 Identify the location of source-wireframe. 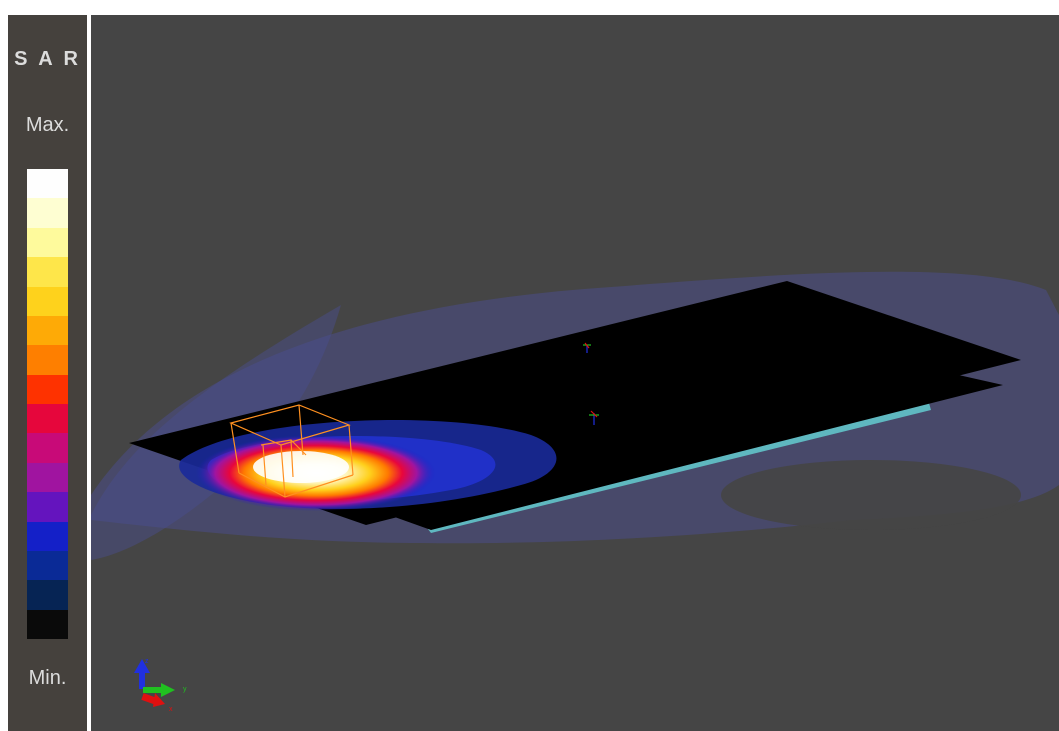
(291, 451).